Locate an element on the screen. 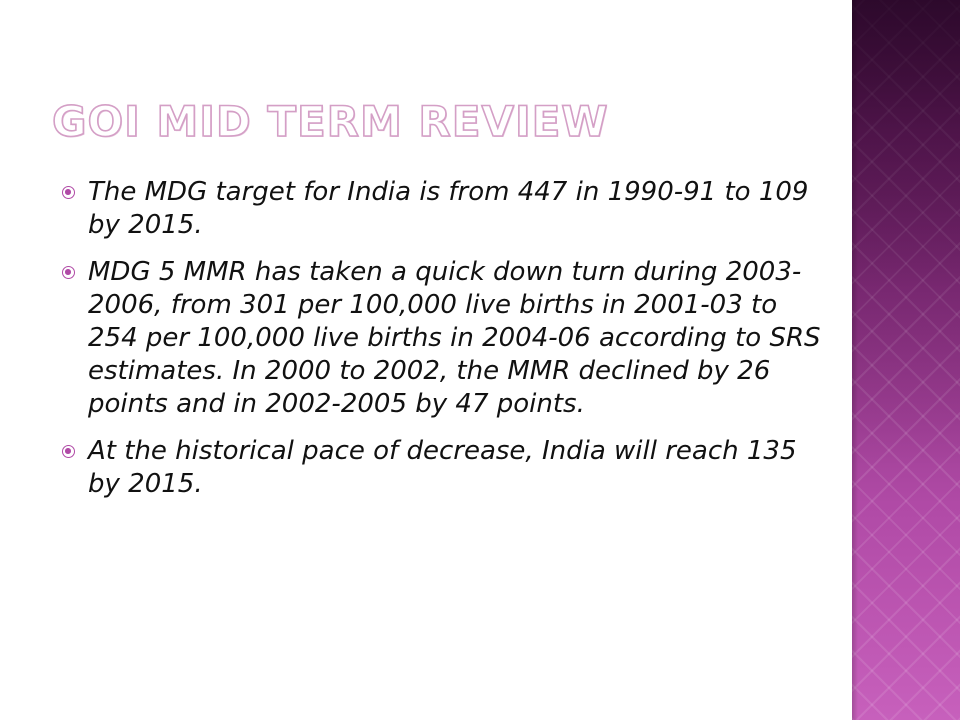 This screenshot has width=960, height=720. decorative-side-panel is located at coordinates (906, 360).